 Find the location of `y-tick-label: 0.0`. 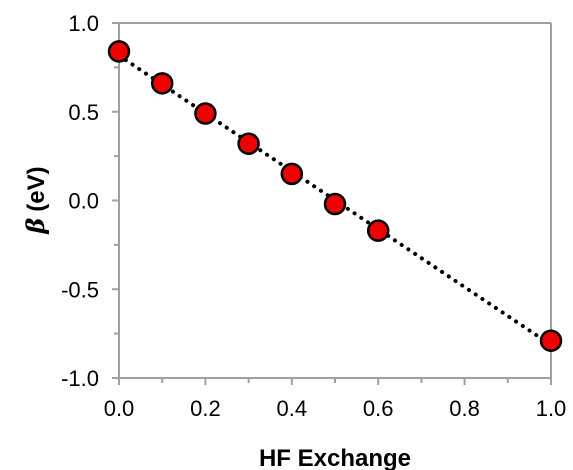

y-tick-label: 0.0 is located at coordinates (83, 201).